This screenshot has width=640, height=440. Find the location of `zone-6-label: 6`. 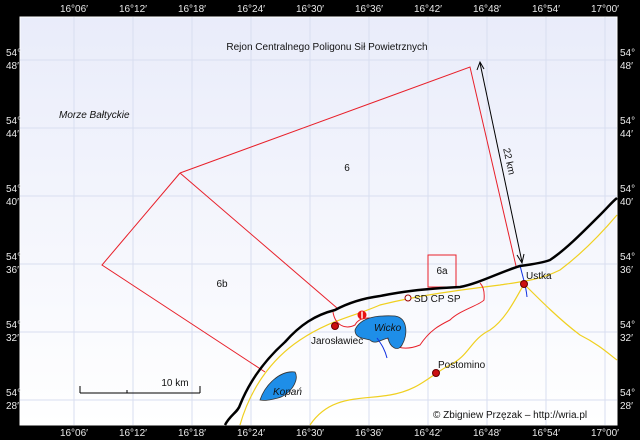

zone-6-label: 6 is located at coordinates (347, 168).